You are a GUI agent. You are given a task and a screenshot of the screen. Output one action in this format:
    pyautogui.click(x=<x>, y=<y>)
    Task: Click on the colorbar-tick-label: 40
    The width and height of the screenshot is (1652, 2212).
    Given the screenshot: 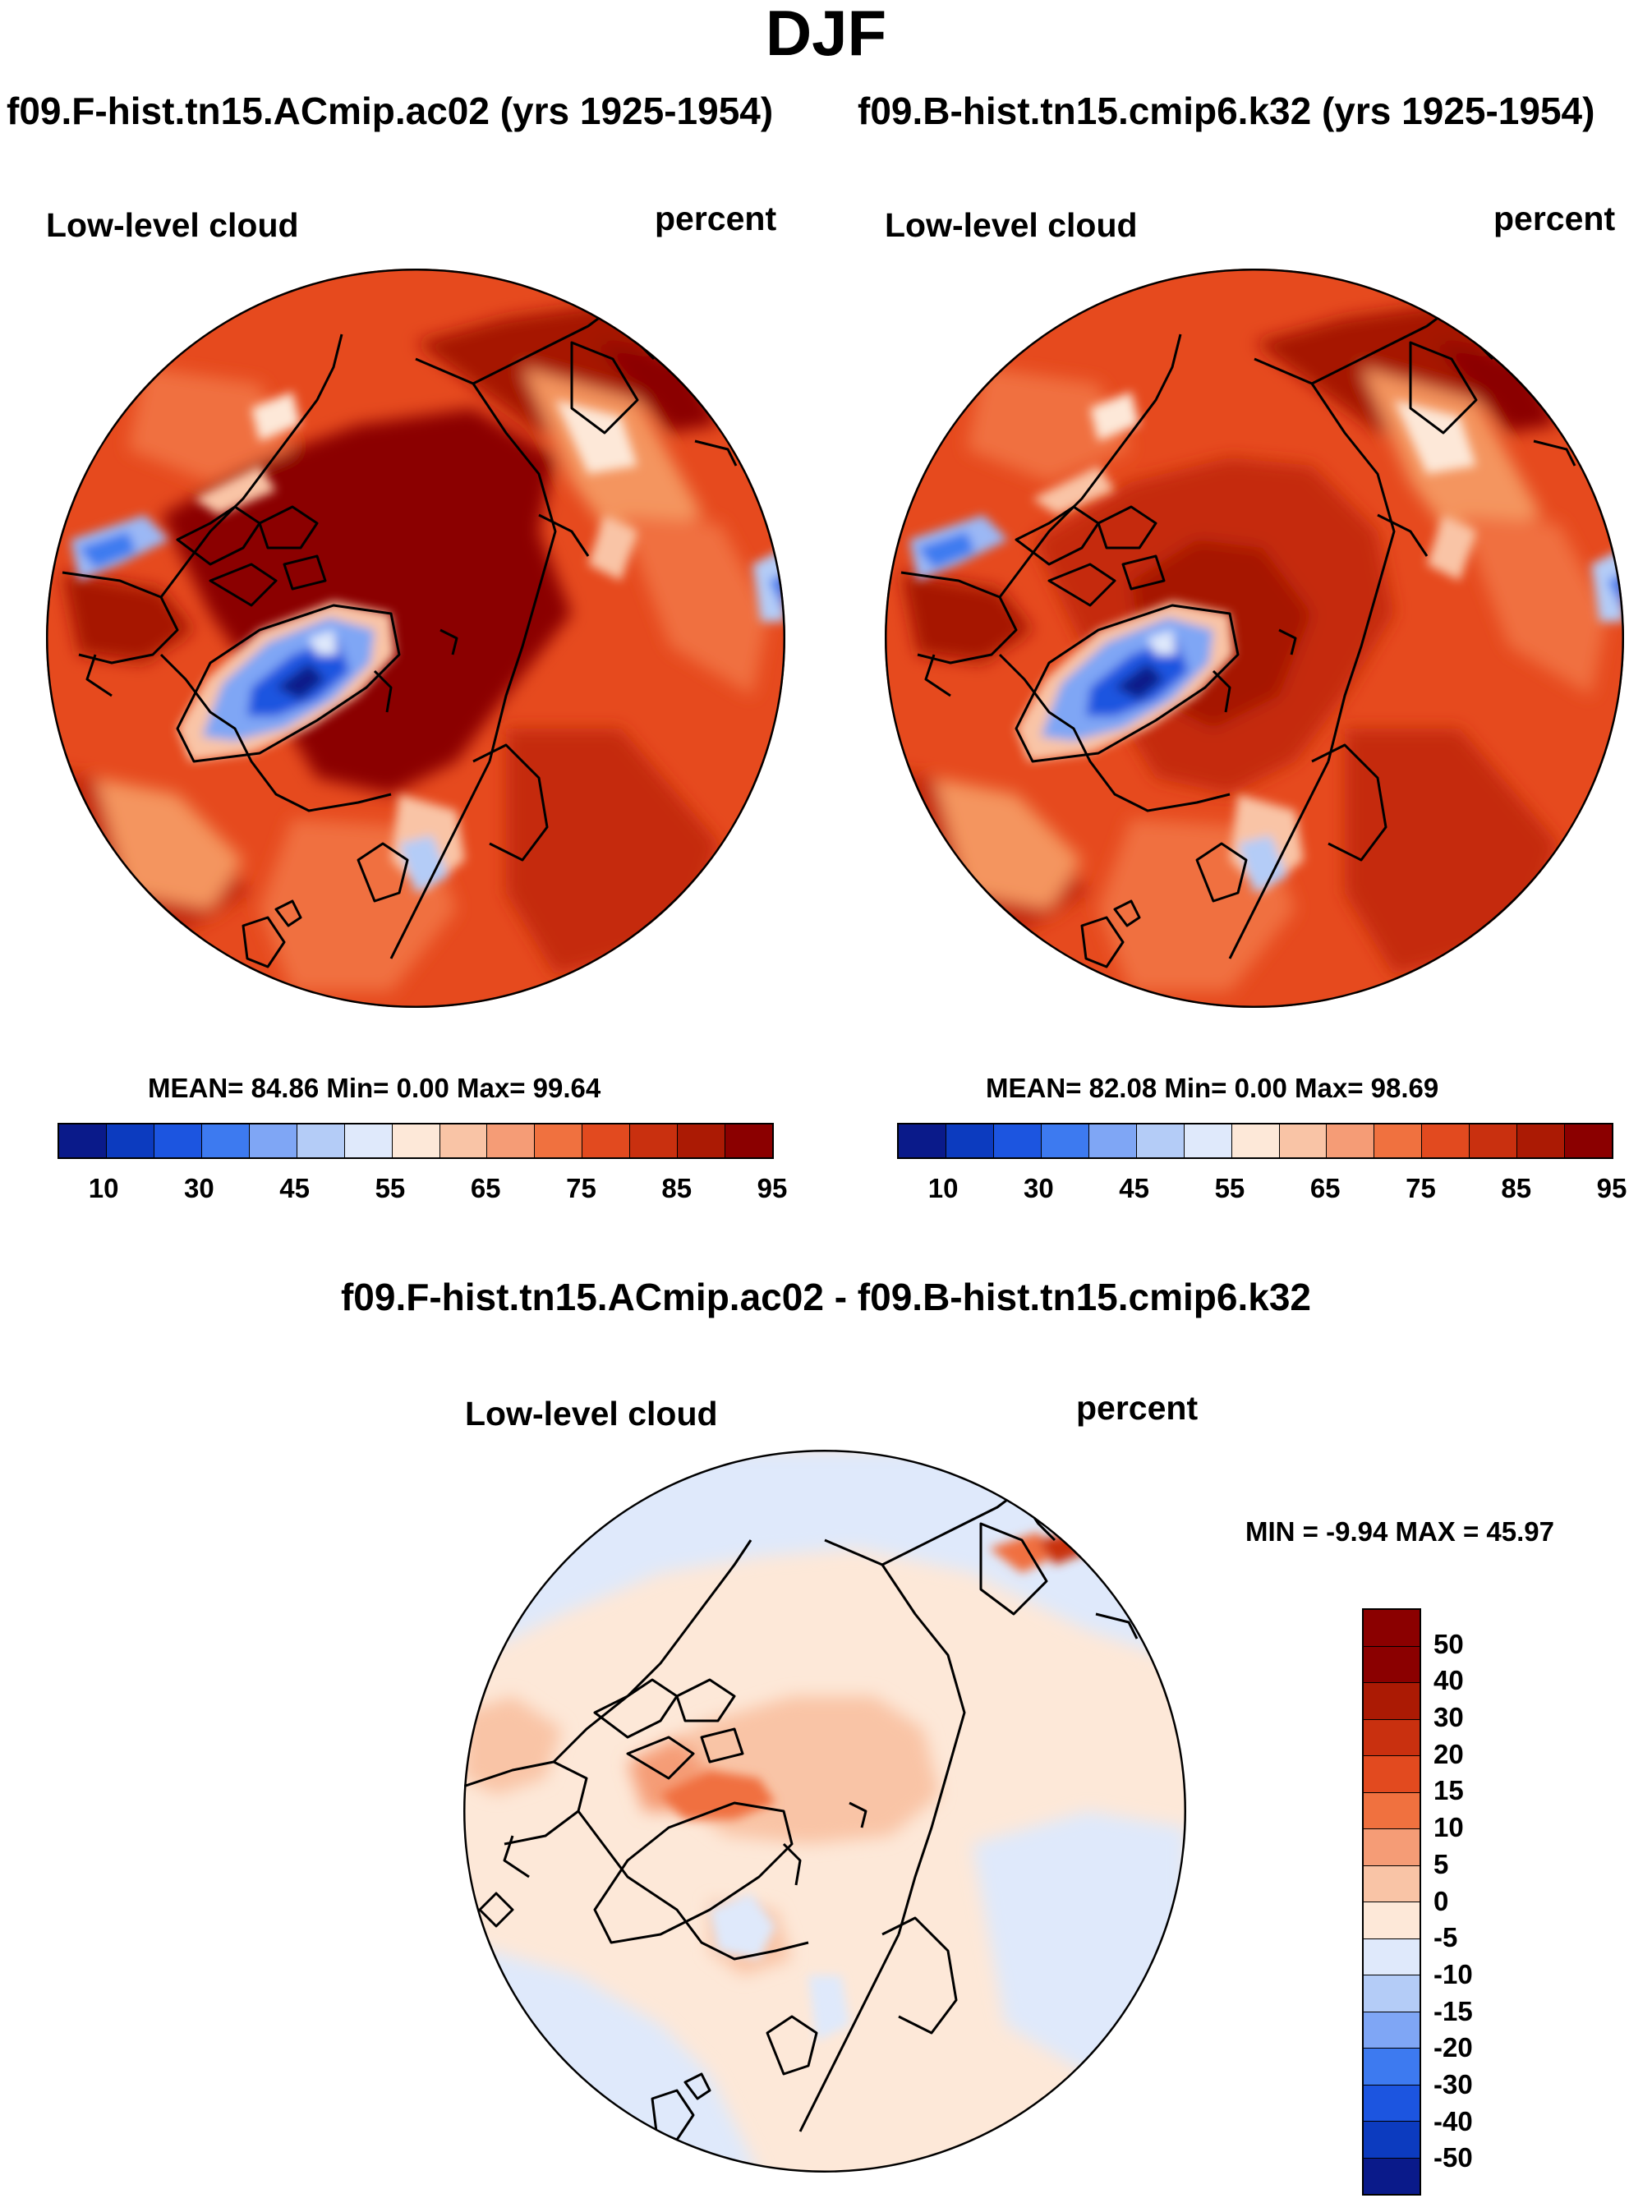 What is the action you would take?
    pyautogui.click(x=1448, y=1680)
    